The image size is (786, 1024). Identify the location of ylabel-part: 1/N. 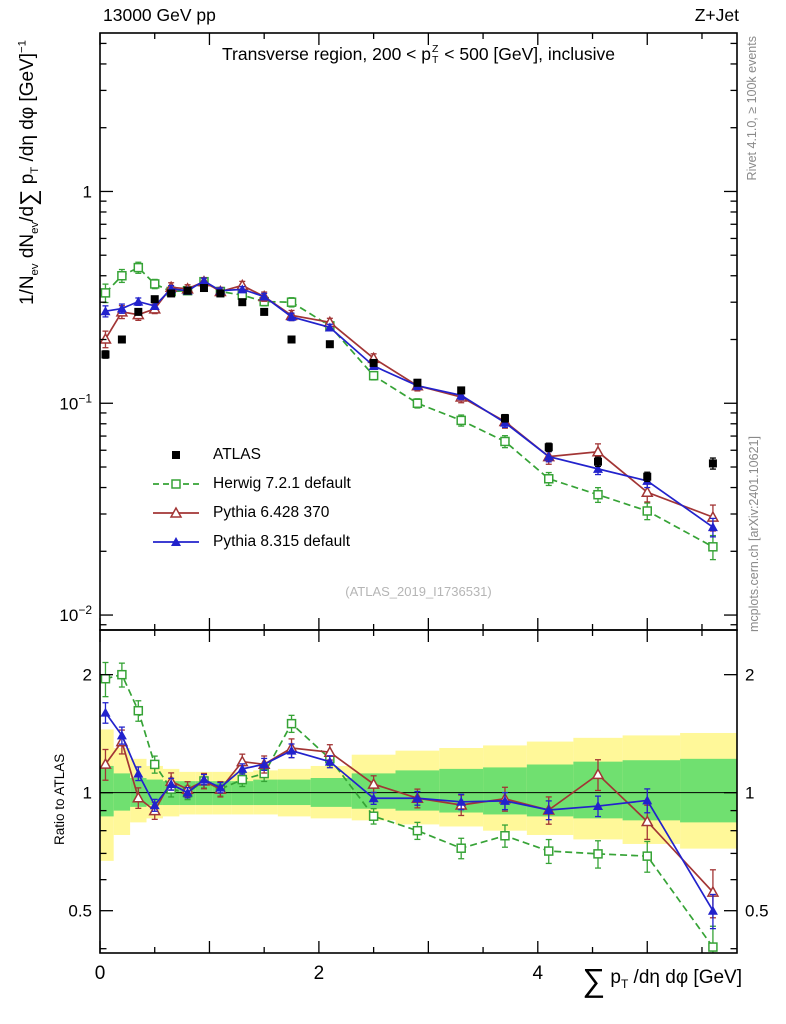
(27, 290).